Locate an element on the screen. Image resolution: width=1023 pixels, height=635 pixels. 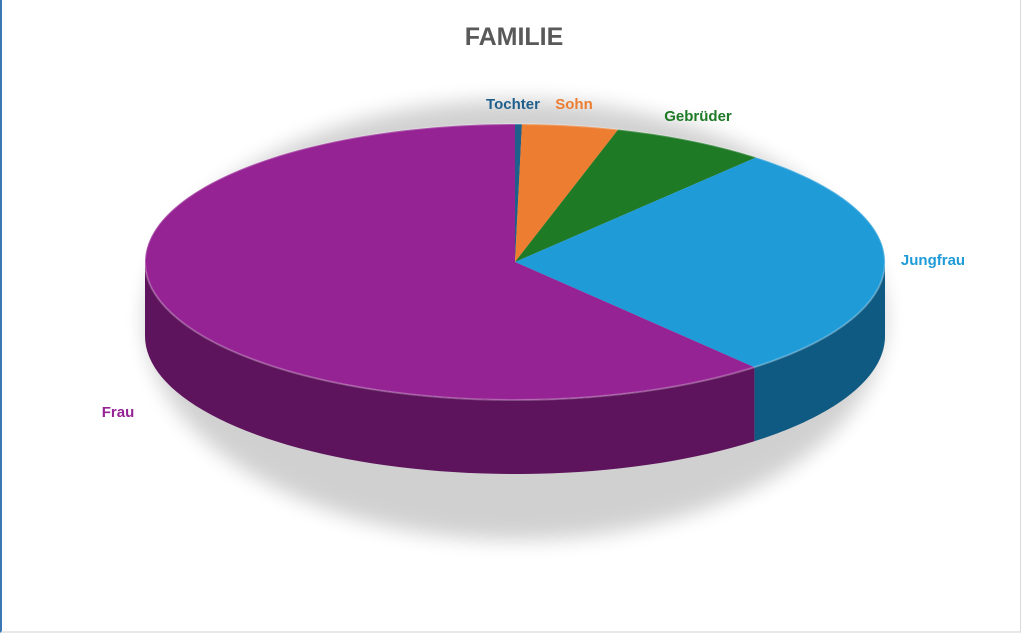
slice-label-tochter: Tochter is located at coordinates (513, 104).